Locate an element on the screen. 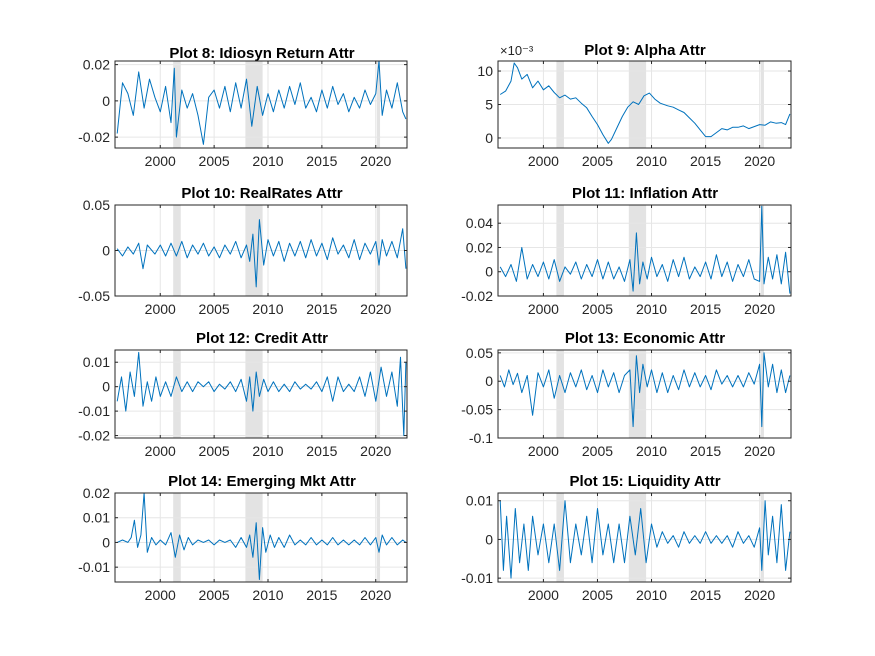 The image size is (875, 656). plot-area: 2000 2005 2010 2015 2020 -0.01 0 0.01 is located at coordinates (626, 547).